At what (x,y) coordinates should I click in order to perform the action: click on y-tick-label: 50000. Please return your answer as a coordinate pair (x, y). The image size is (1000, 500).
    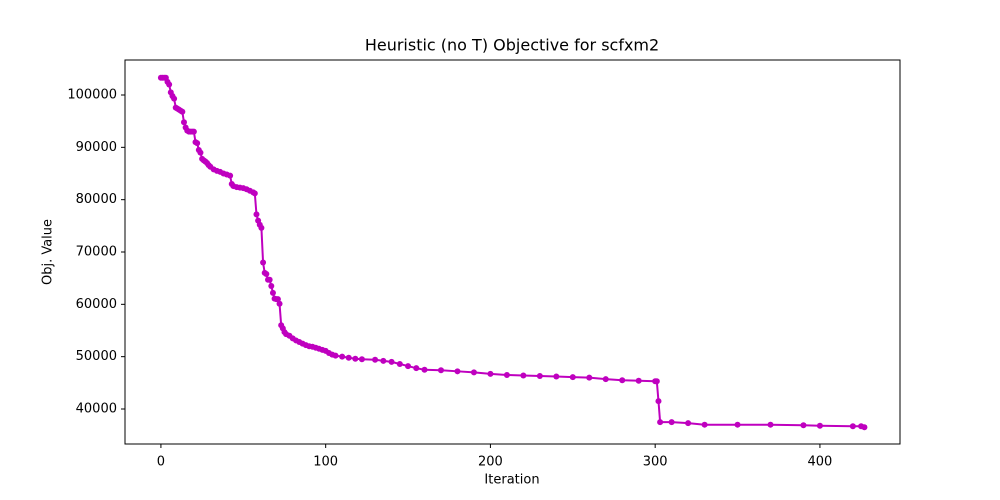
    Looking at the image, I should click on (96, 356).